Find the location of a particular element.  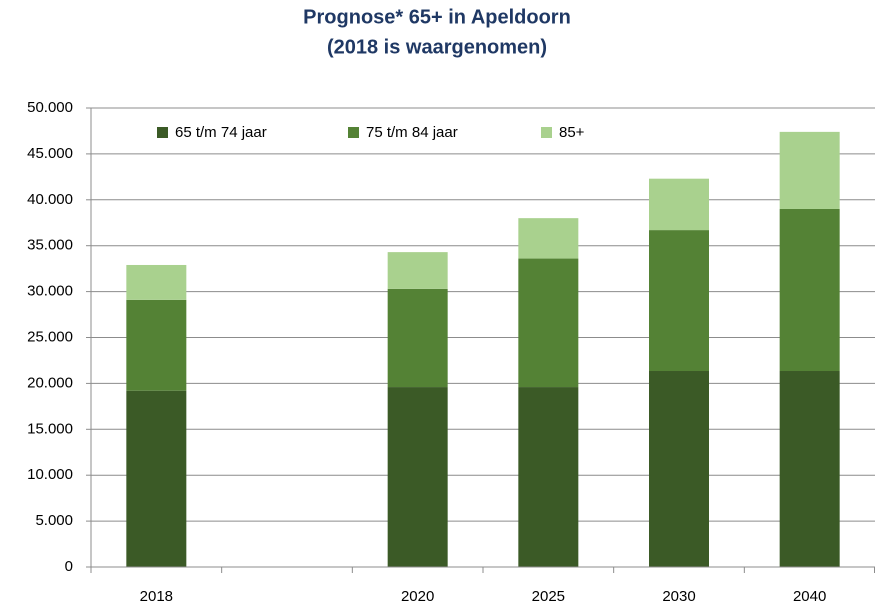

y-tick-label: 30.000 is located at coordinates (50, 291).